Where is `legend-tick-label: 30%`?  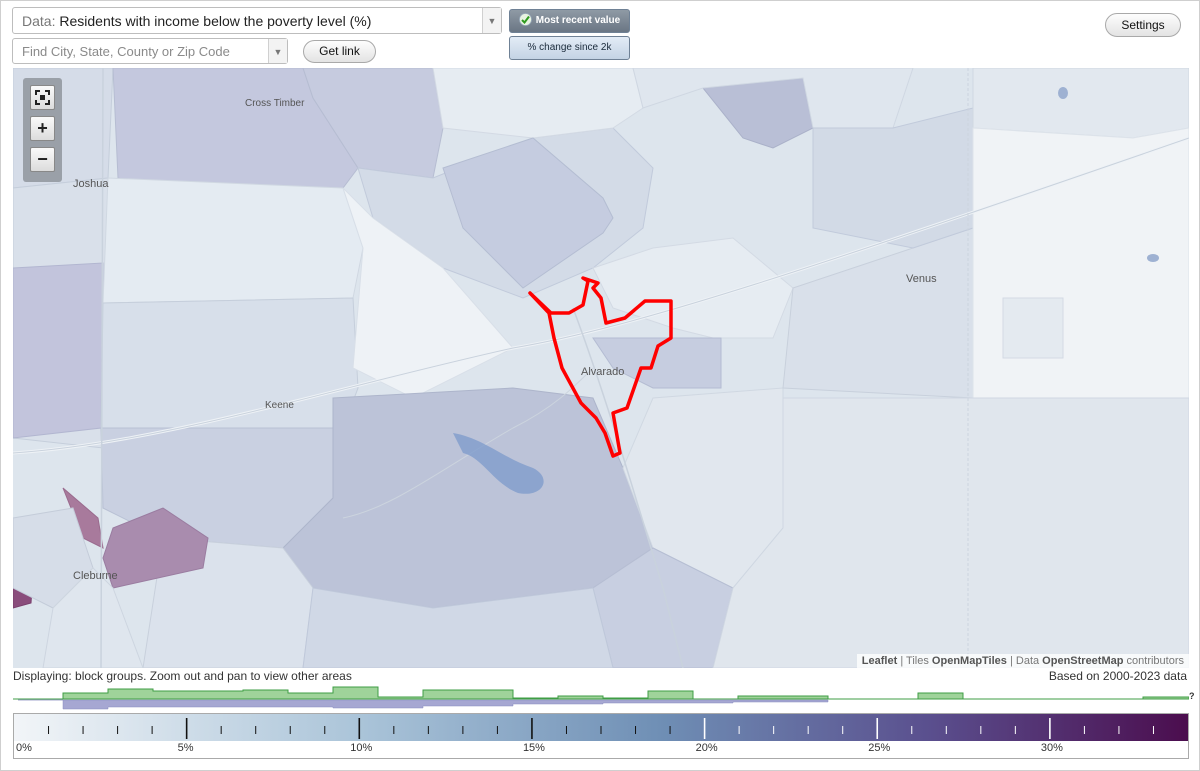
legend-tick-label: 30% is located at coordinates (1051, 748).